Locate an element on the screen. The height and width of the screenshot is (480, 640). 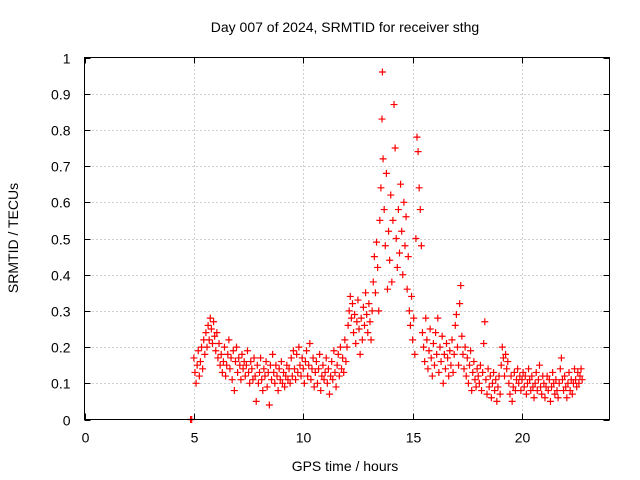
x-tick-labels: 0 5 10 15 20 is located at coordinates (306, 438).